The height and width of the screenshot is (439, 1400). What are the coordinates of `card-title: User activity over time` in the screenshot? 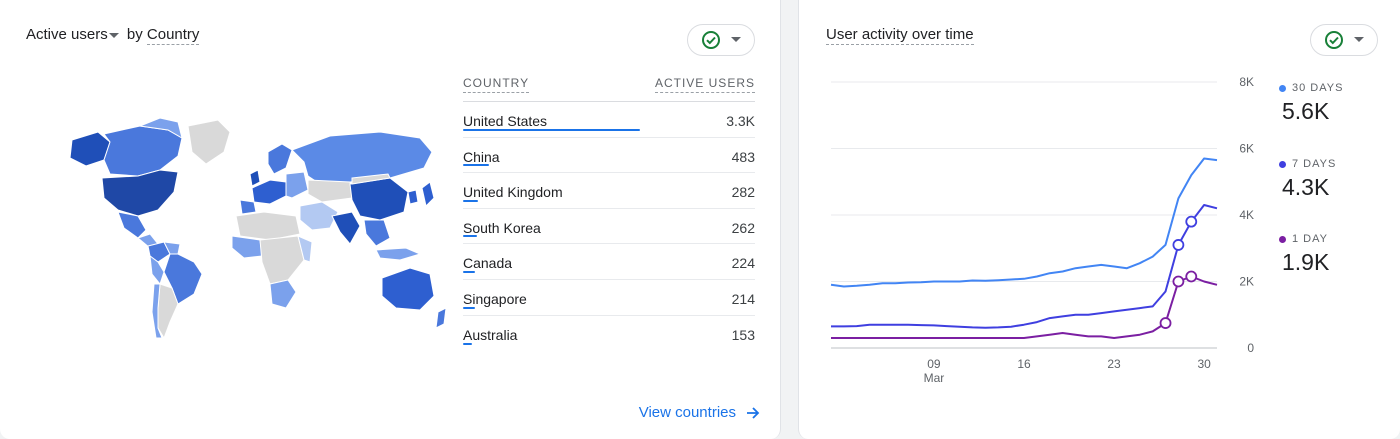 It's located at (900, 35).